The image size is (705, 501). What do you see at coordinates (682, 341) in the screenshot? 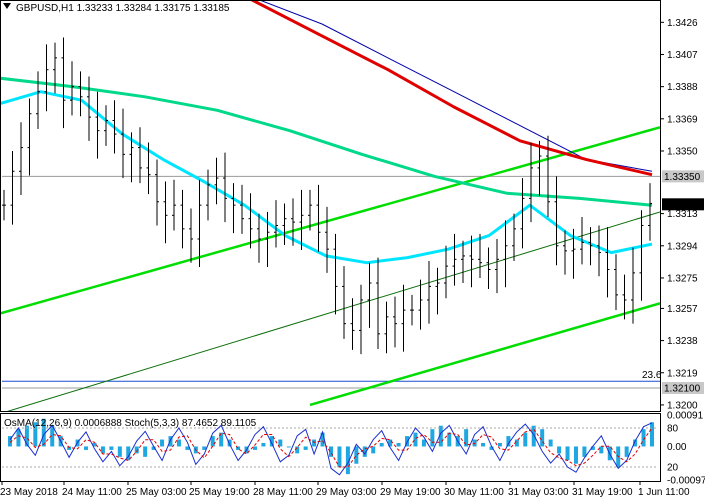
I see `price-tick-label: 1.3238` at bounding box center [682, 341].